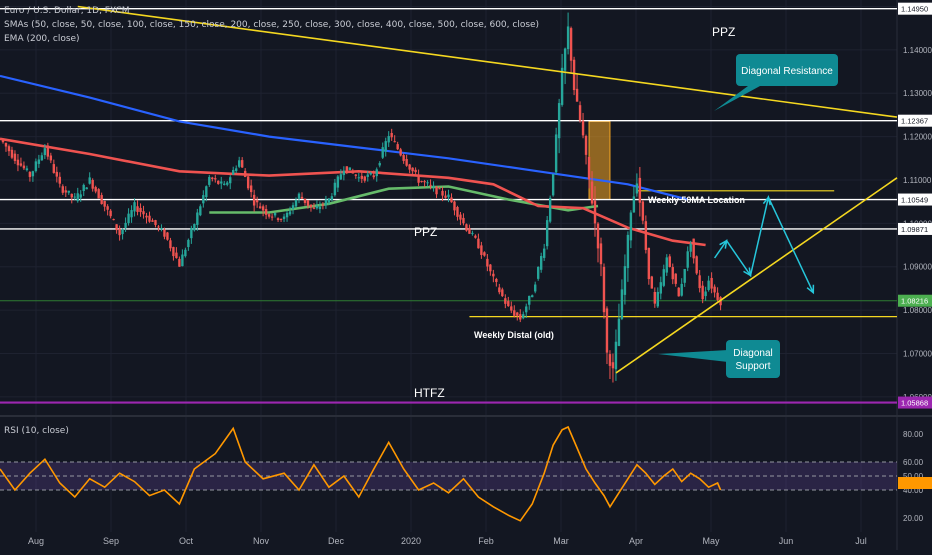  What do you see at coordinates (42, 39) in the screenshot?
I see `ema-study-label: EMA (200, close)` at bounding box center [42, 39].